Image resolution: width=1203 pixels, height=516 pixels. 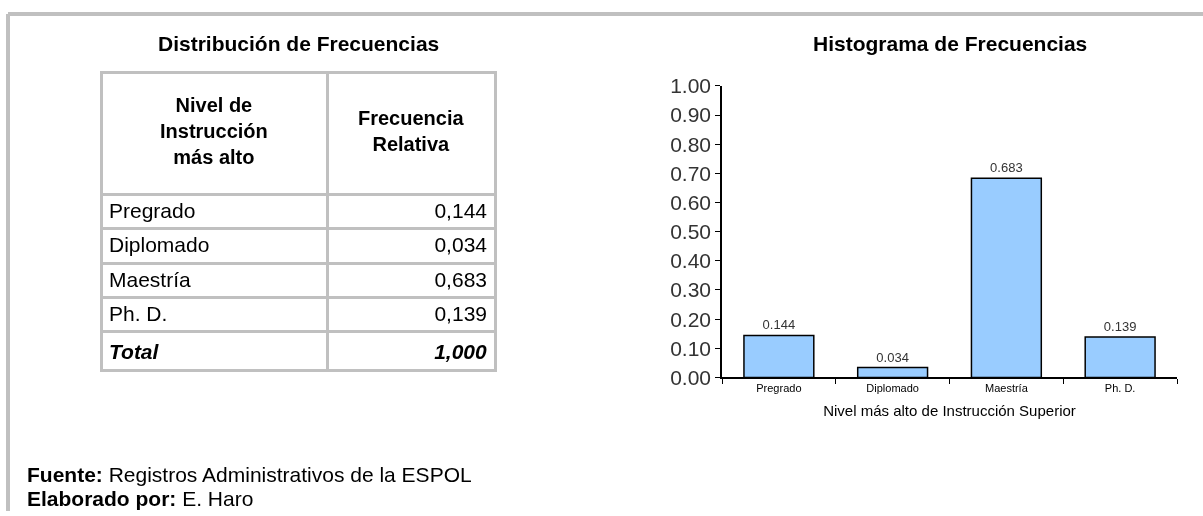 I want to click on y-tick-label: 0.90, so click(x=691, y=115).